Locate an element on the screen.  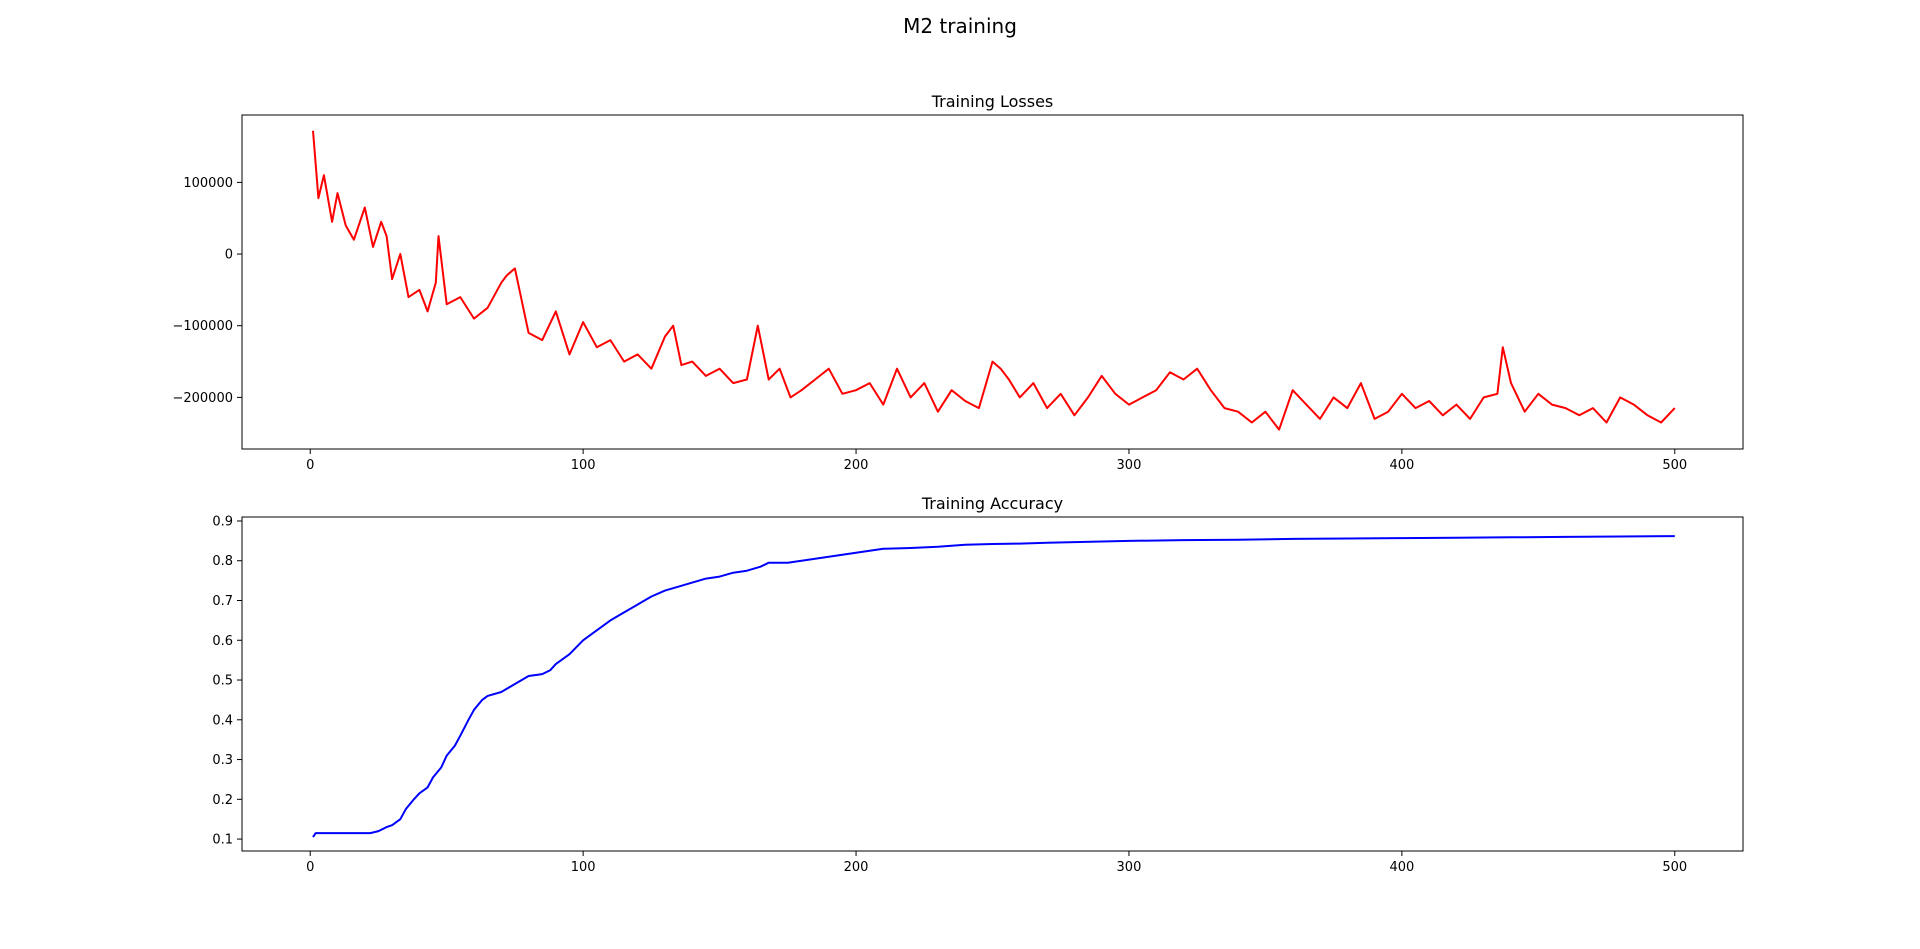
accuracy-y-tick-label: 0.6 is located at coordinates (222, 641).